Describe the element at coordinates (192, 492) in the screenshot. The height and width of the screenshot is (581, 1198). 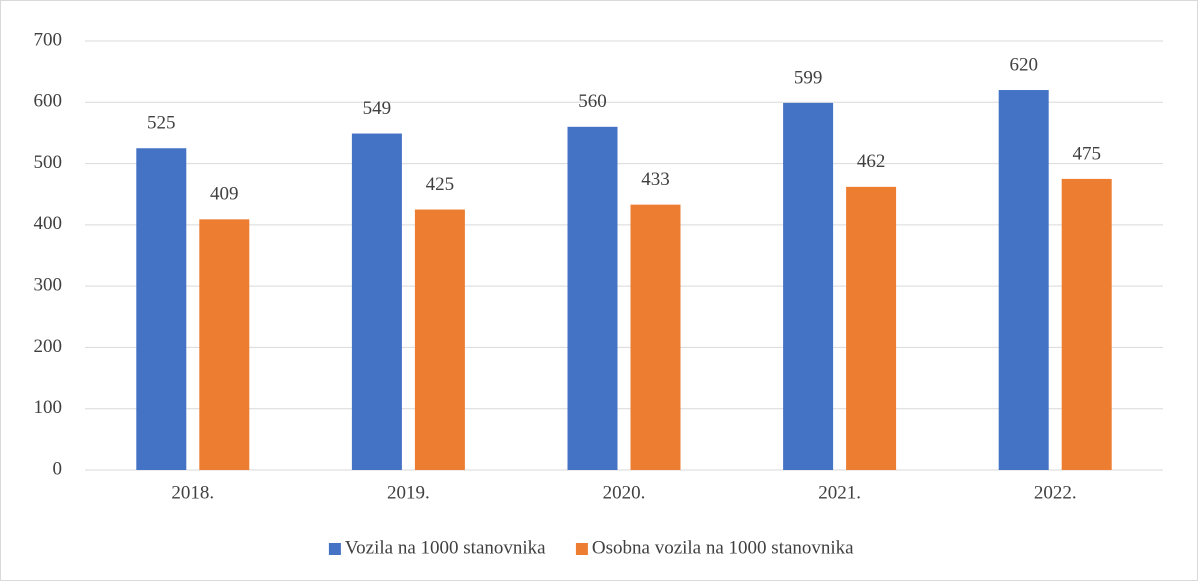
I see `x-tick-label: 2018.` at that location.